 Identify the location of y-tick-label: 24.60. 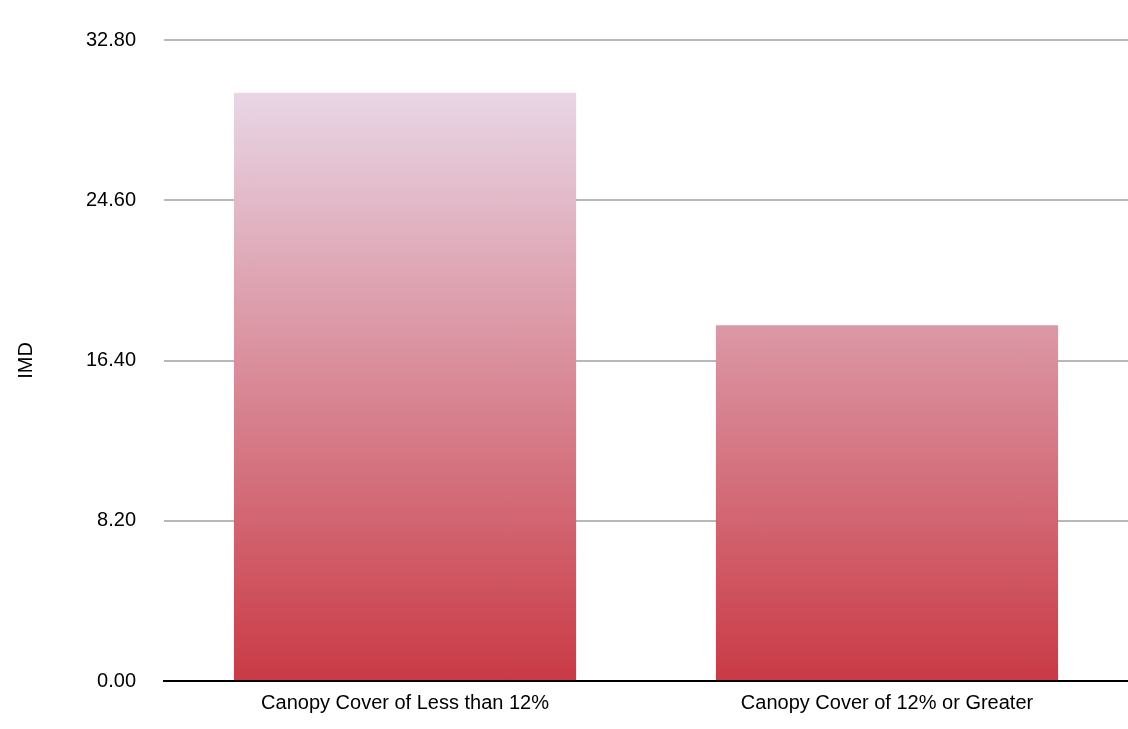
(111, 198).